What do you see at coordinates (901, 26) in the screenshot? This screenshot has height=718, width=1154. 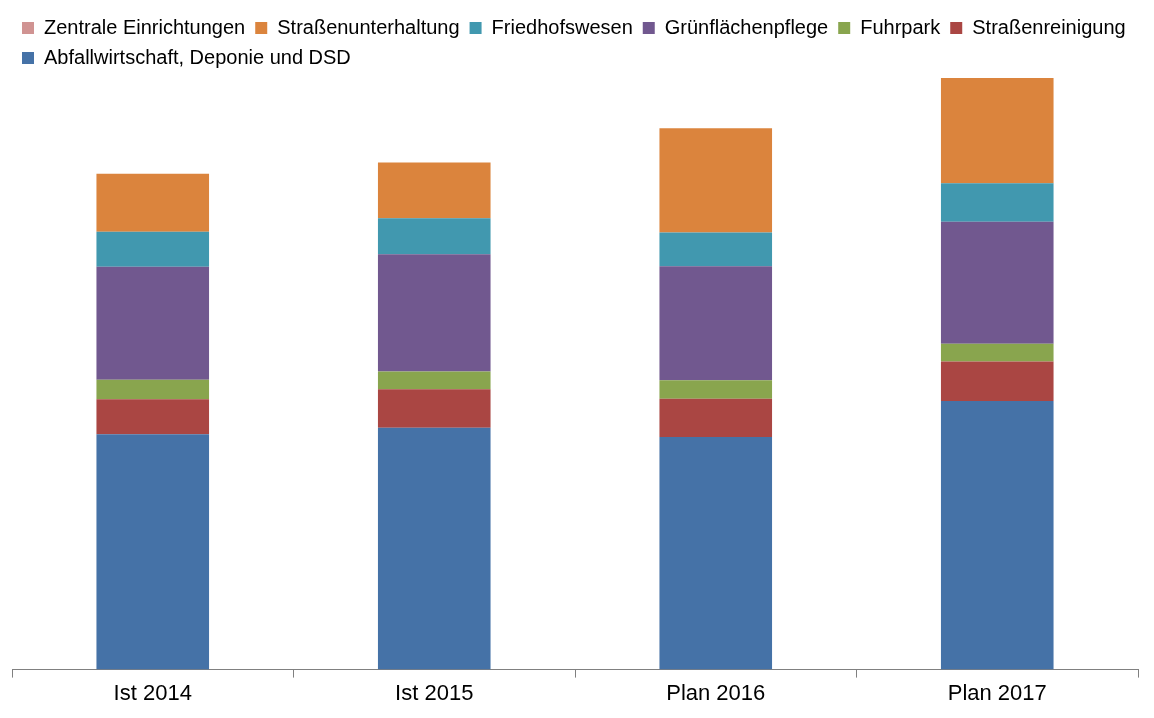 I see `legend-label: Fuhrpark` at bounding box center [901, 26].